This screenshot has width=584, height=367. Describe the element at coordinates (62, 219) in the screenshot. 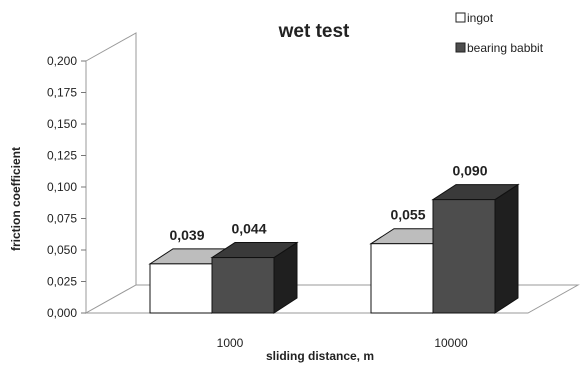

I see `y-tick-label: 0,075` at that location.